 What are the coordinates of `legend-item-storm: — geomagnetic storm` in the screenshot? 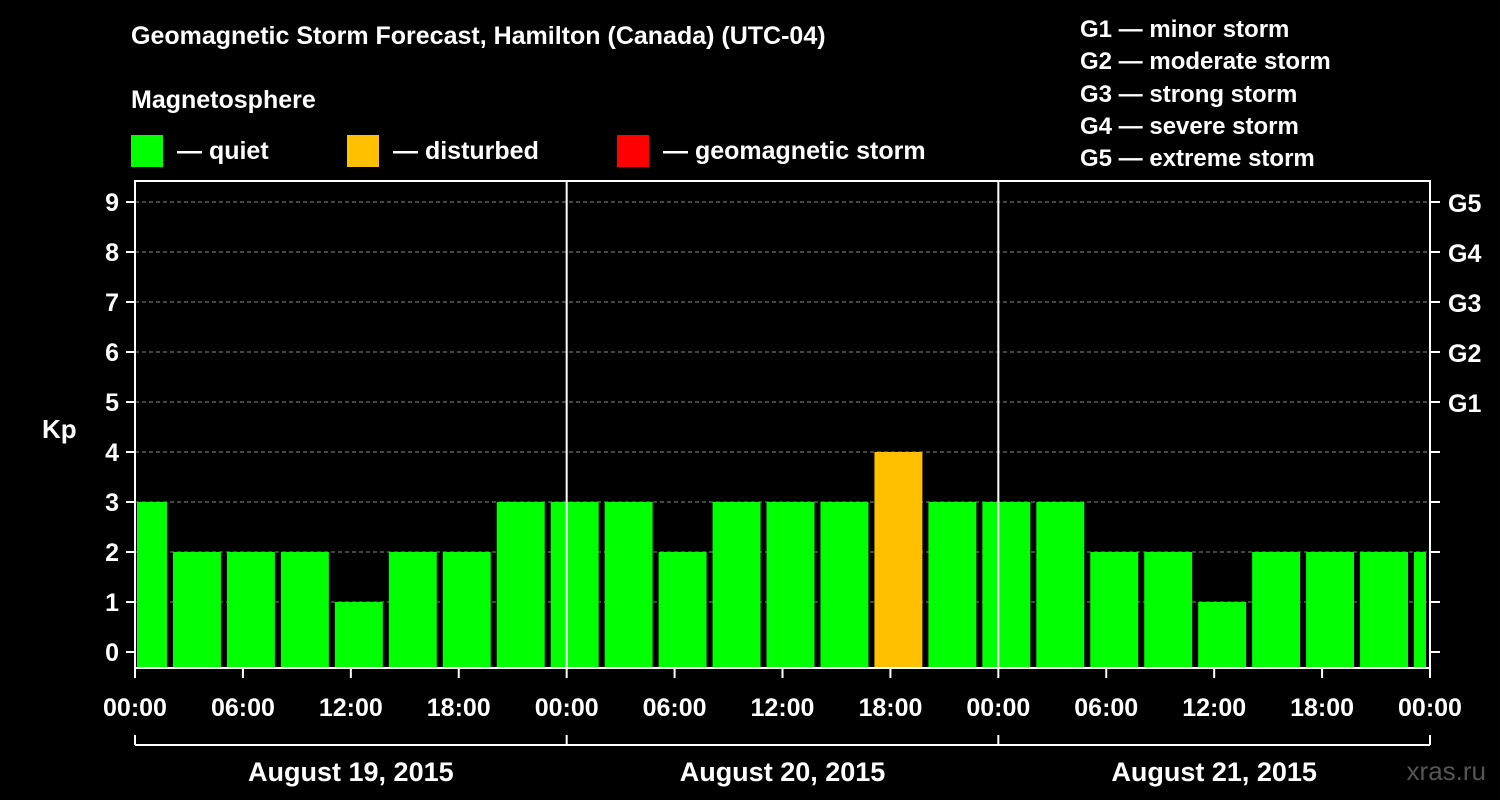 It's located at (771, 151).